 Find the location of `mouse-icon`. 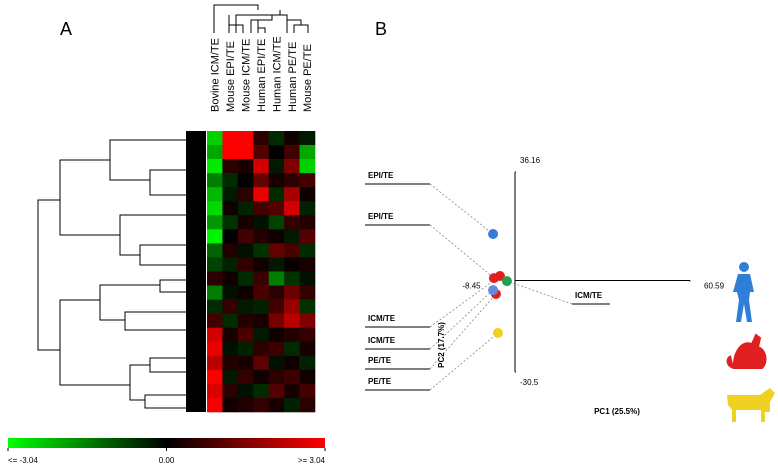

mouse-icon is located at coordinates (746, 351).